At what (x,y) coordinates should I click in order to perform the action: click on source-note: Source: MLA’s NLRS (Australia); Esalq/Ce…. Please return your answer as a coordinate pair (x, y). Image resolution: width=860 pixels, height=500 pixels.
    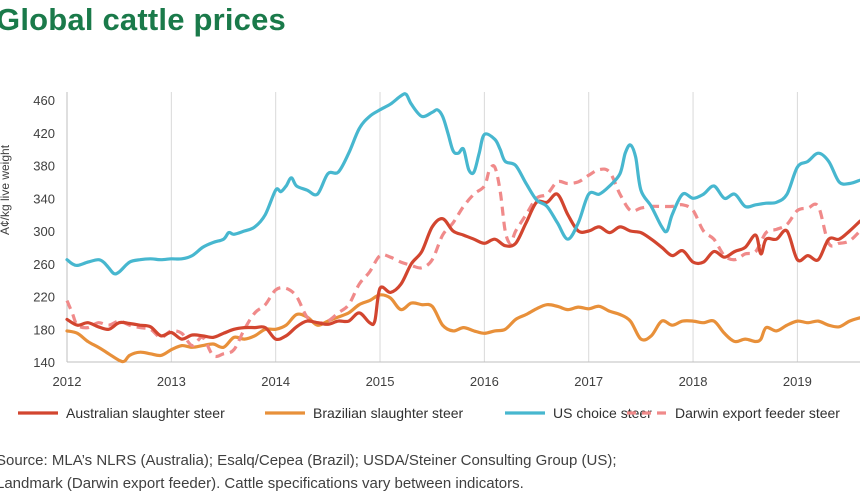
    Looking at the image, I should click on (308, 472).